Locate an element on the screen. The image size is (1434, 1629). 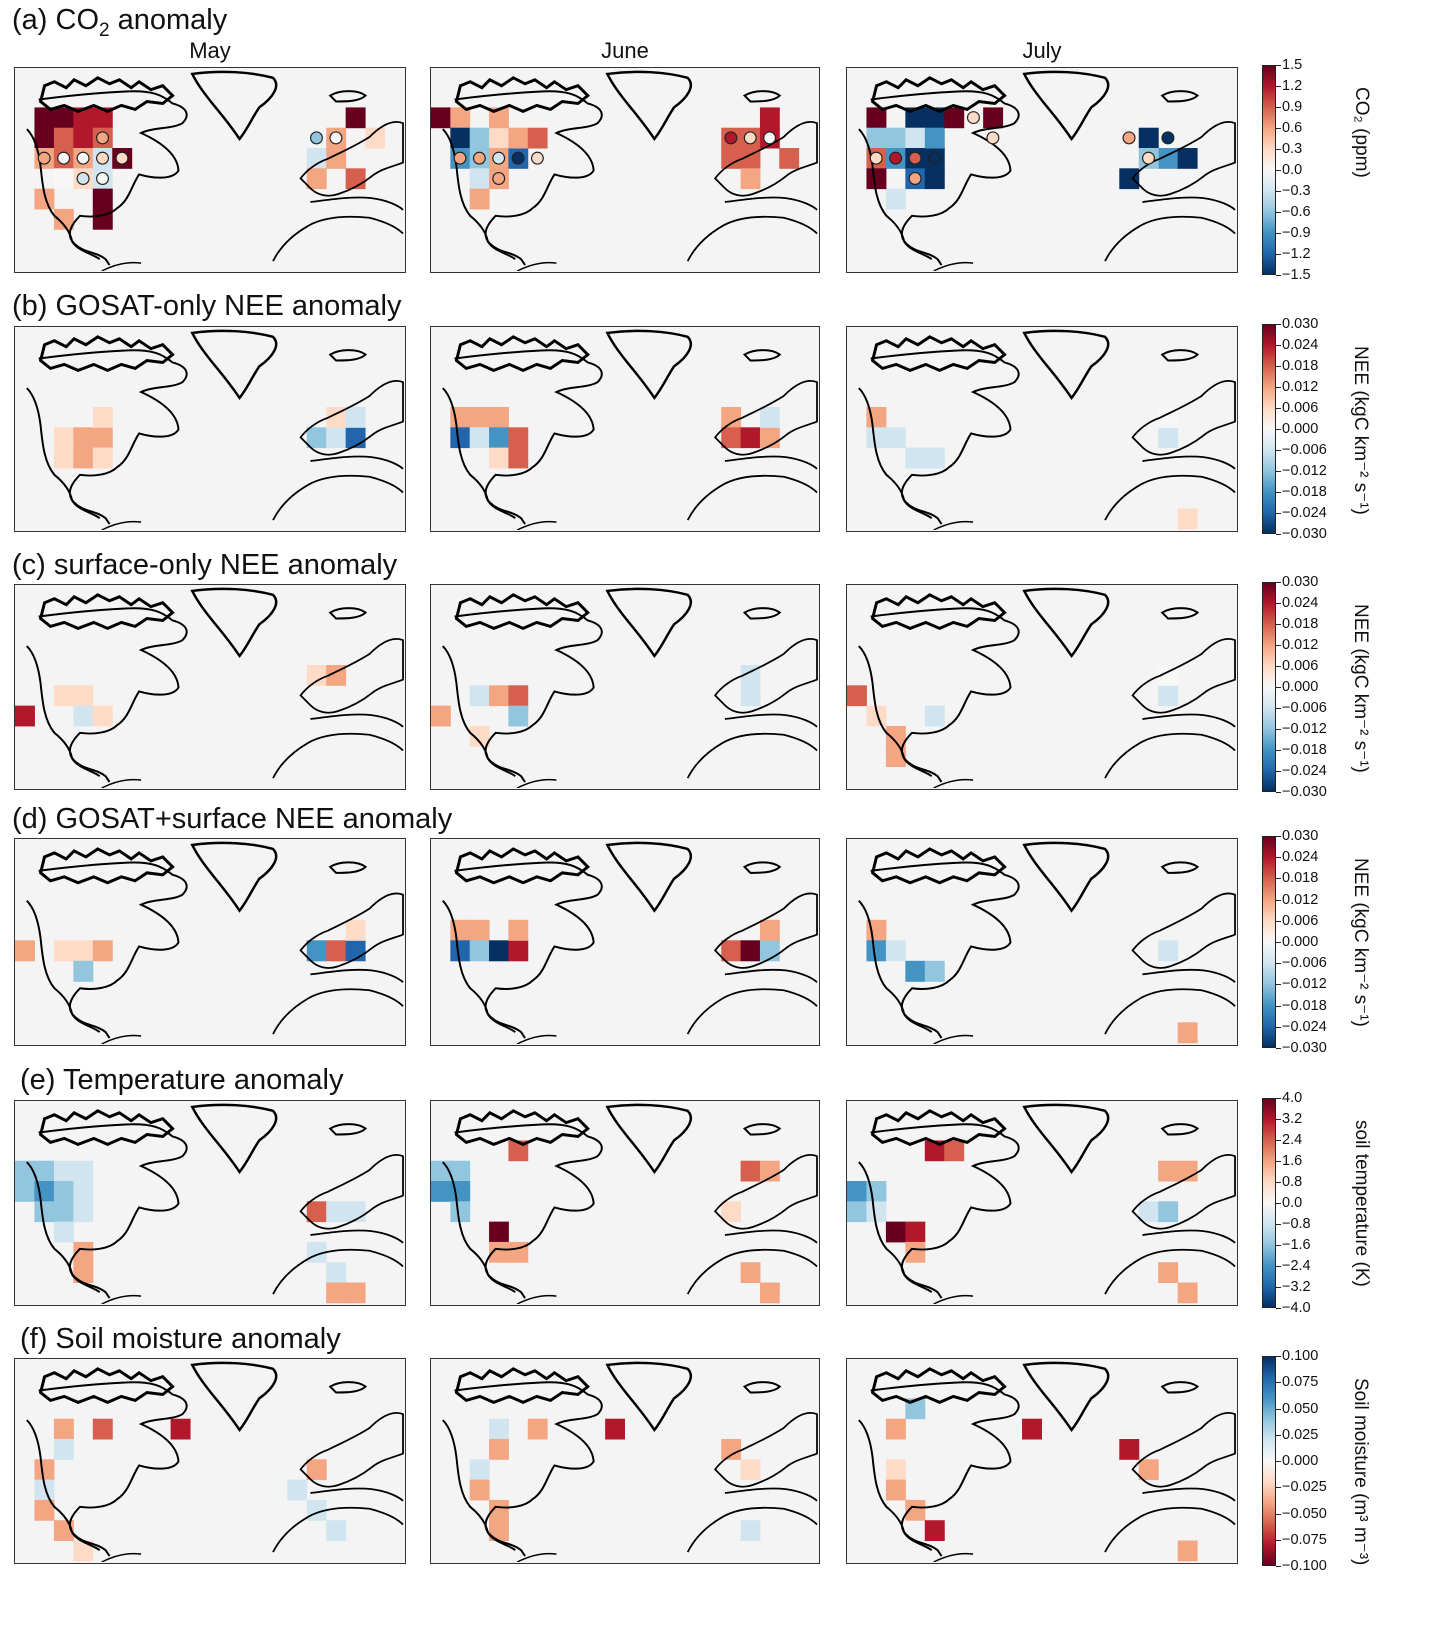
colorbar-label-b: NEE (kgC km⁻² s⁻¹) is located at coordinates (1360, 430).